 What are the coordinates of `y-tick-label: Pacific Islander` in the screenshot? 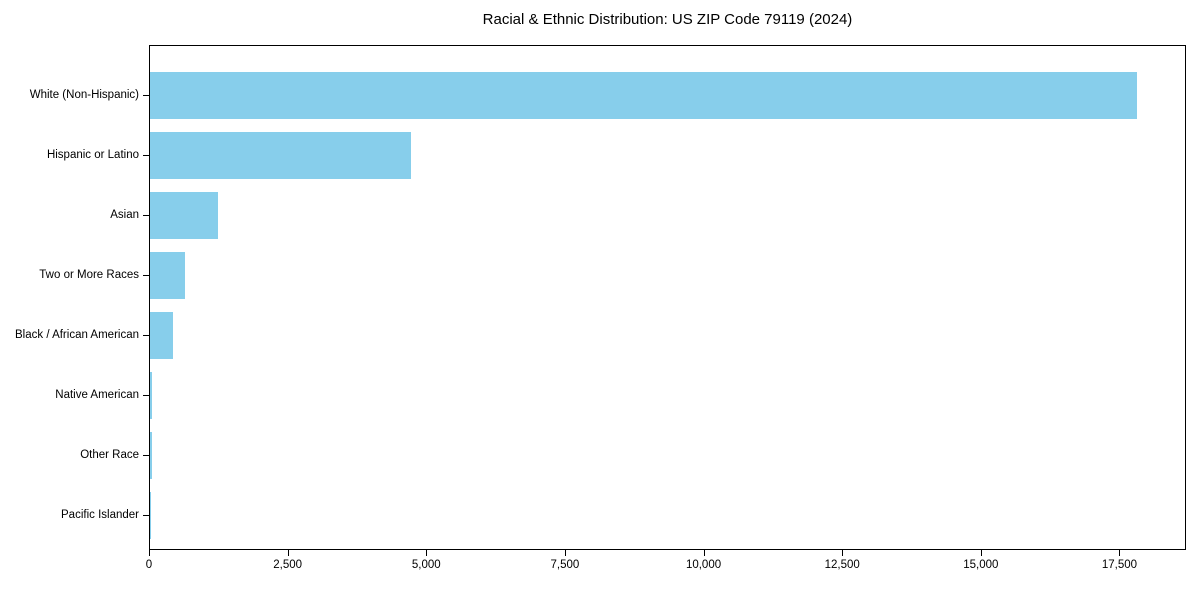 It's located at (100, 515).